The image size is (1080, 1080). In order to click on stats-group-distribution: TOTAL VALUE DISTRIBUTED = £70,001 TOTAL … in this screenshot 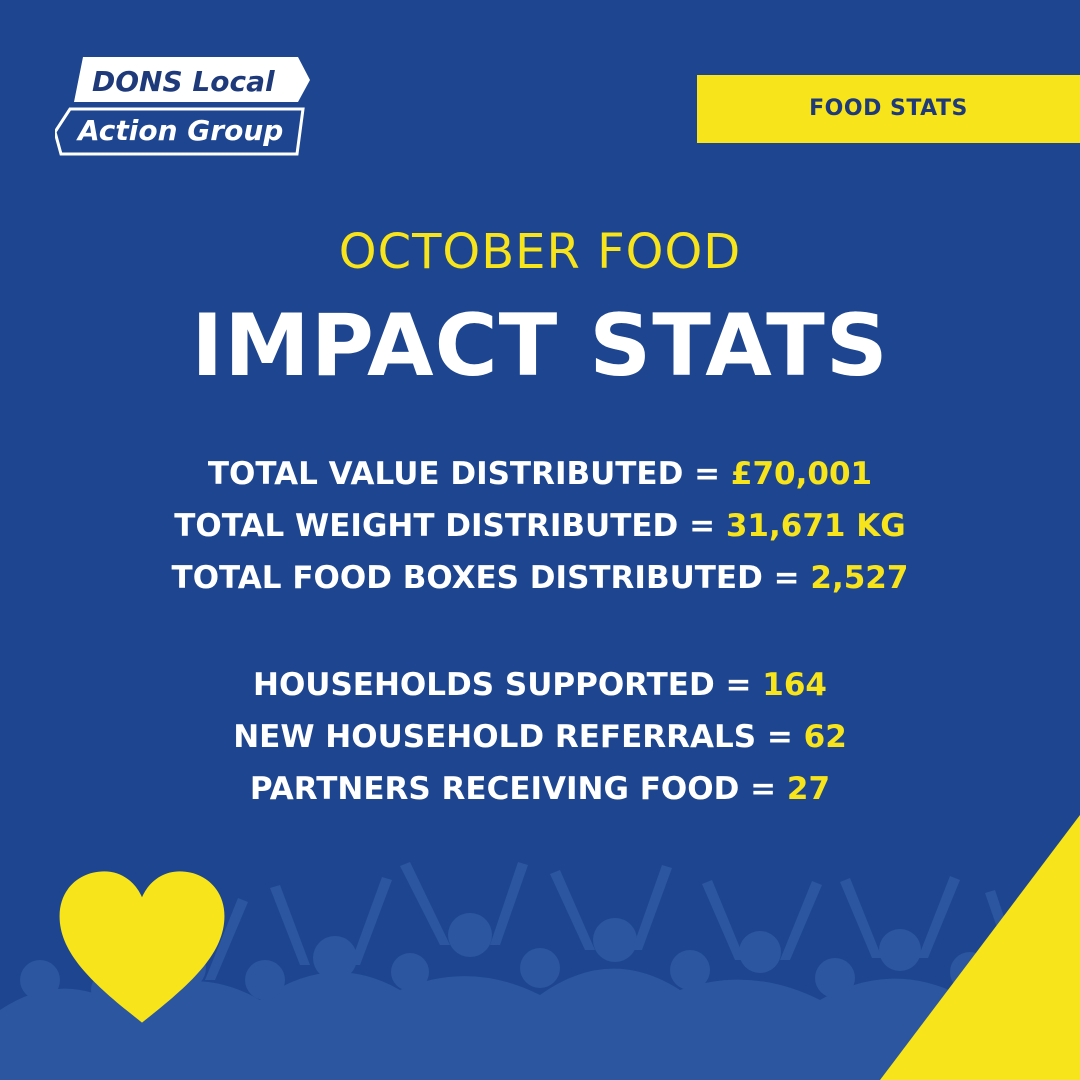, I will do `click(540, 526)`.